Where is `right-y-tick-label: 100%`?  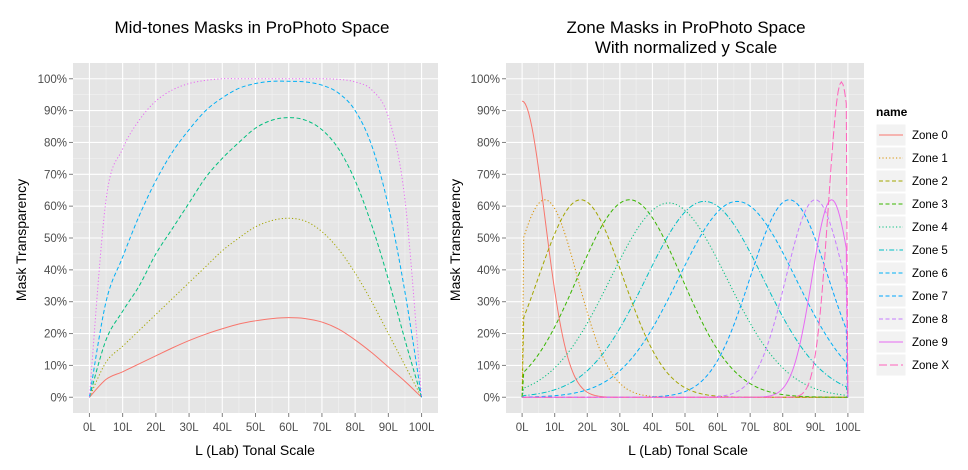 right-y-tick-label: 100% is located at coordinates (485, 80).